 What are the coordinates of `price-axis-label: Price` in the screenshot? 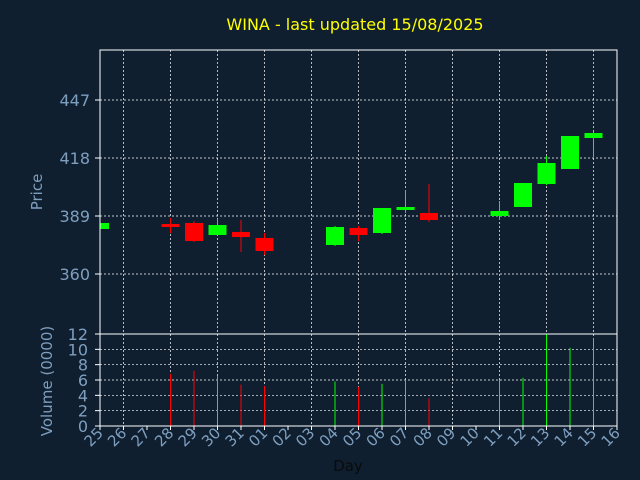 It's located at (37, 192).